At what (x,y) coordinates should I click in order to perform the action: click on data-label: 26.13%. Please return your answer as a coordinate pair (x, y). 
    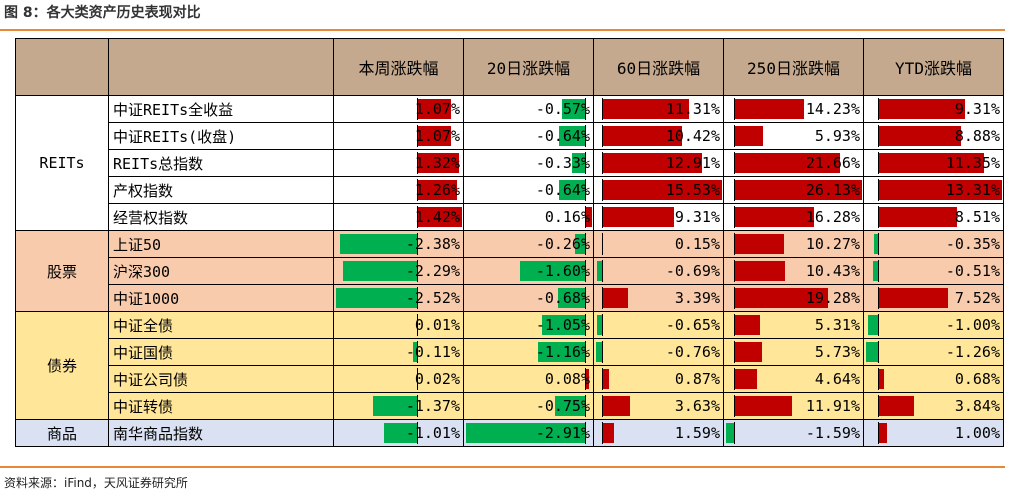
    Looking at the image, I should click on (832, 190).